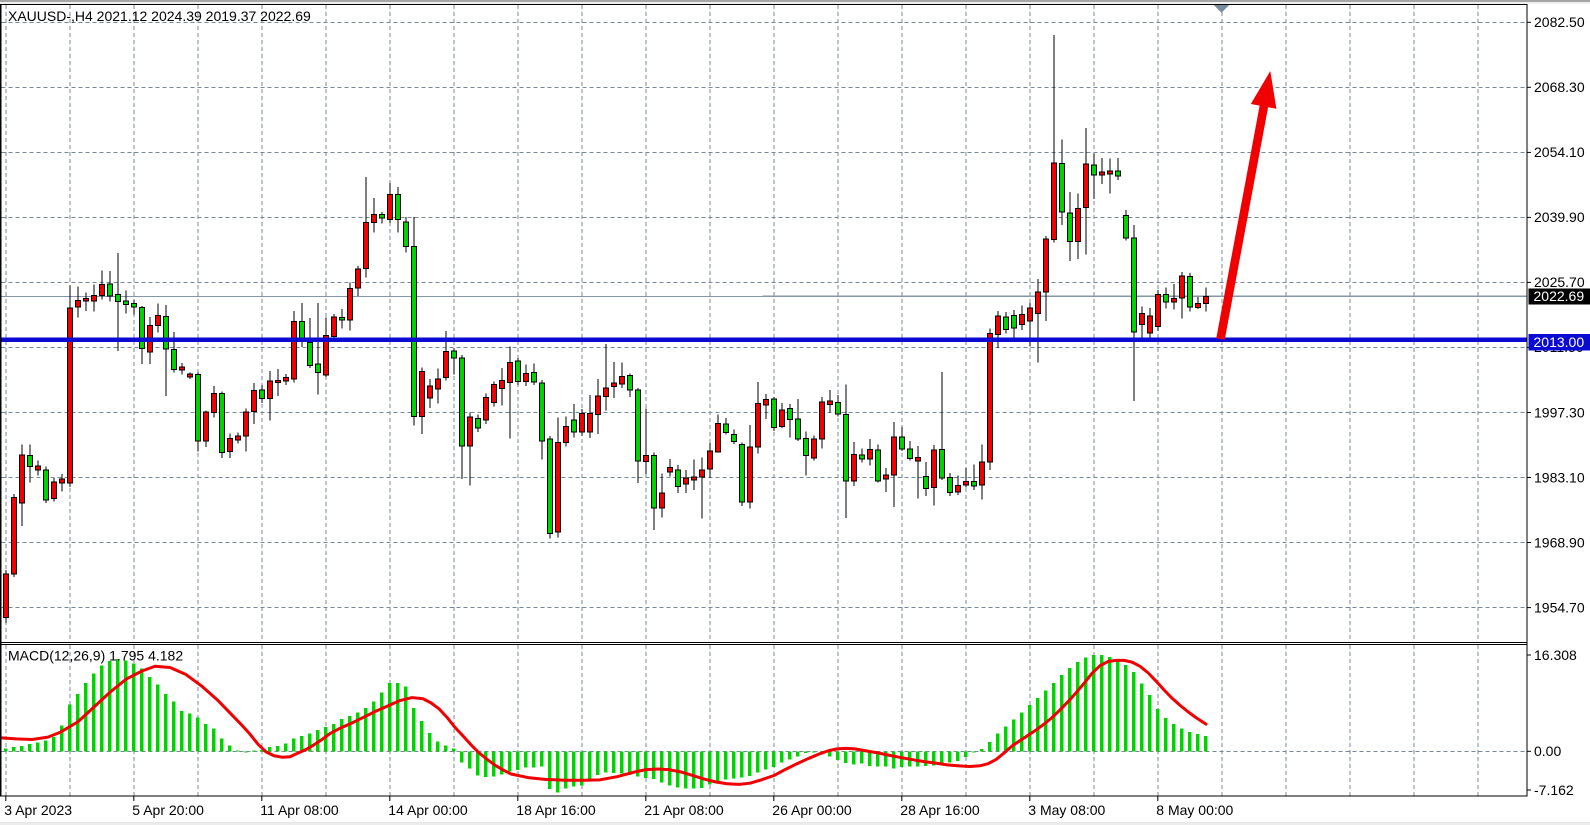 The image size is (1590, 825). What do you see at coordinates (556, 810) in the screenshot?
I see `svg-text: 18 Apr 16:00` at bounding box center [556, 810].